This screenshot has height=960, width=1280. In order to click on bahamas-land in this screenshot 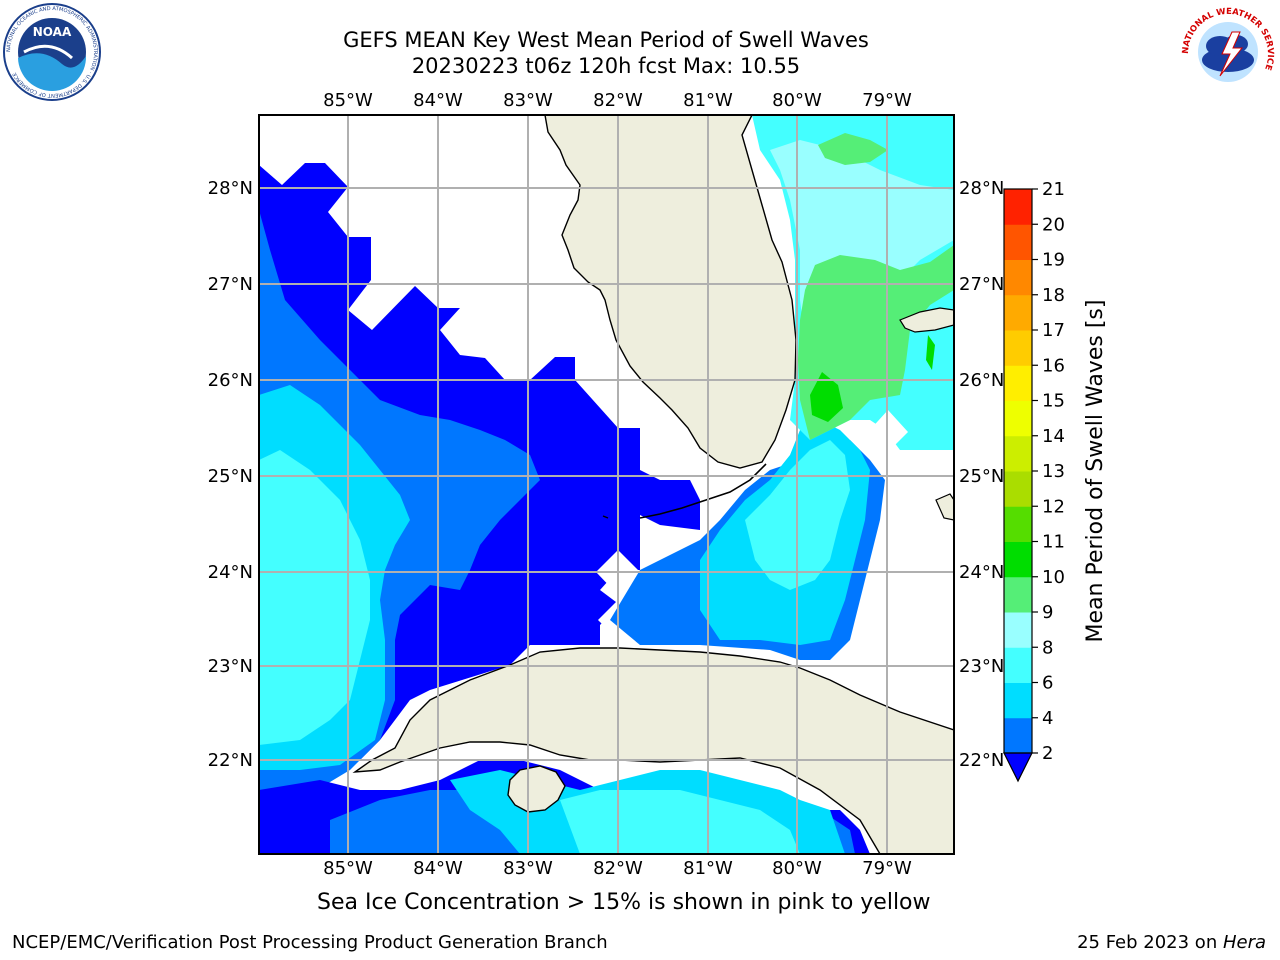, I will do `click(926, 320)`.